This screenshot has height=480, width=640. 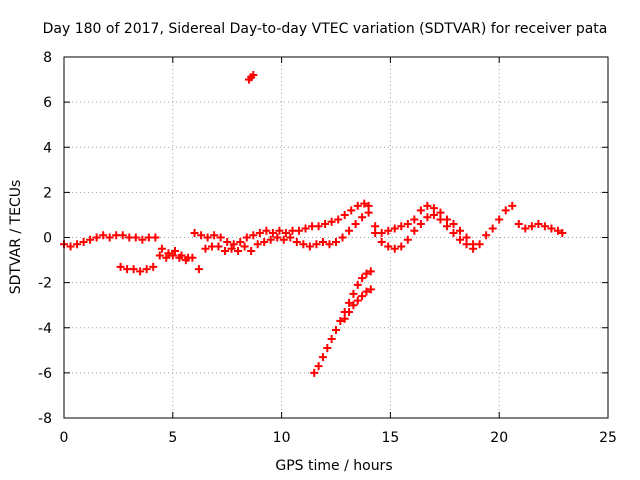 I want to click on series-descending-streak, so click(x=342, y=322).